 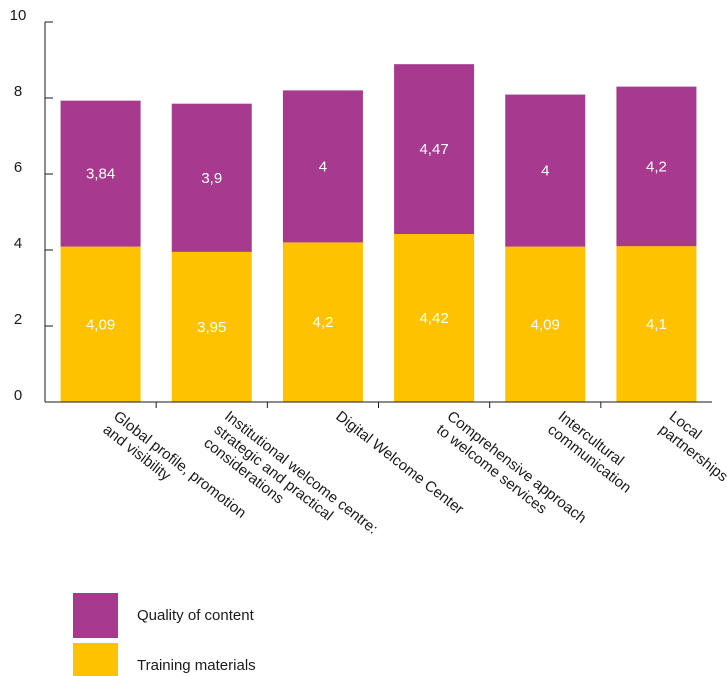 I want to click on data-label-quality-5: 4,2, so click(x=656, y=166).